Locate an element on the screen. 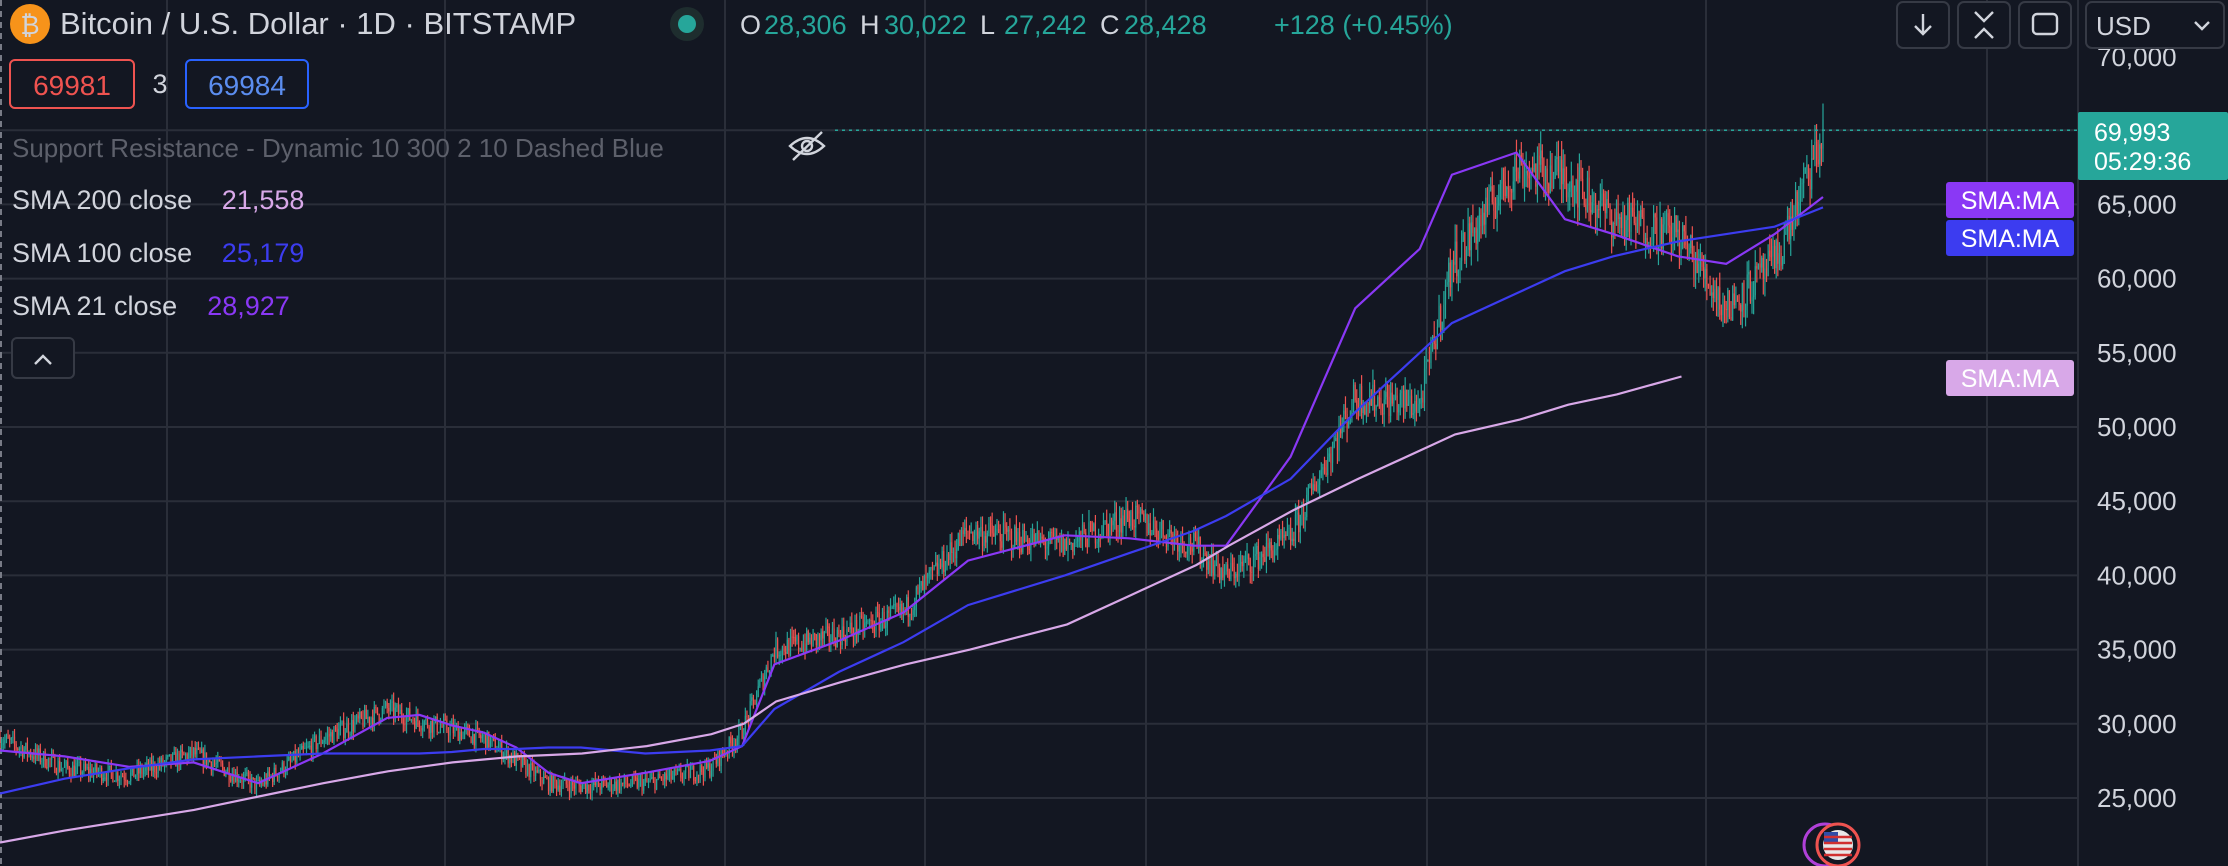 This screenshot has width=2228, height=866. sell-button-border is located at coordinates (72, 84).